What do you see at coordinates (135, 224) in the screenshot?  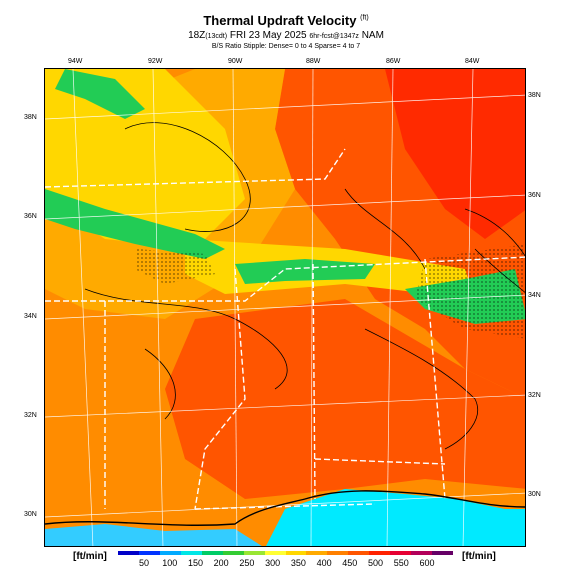 I see `field-green-west-band` at bounding box center [135, 224].